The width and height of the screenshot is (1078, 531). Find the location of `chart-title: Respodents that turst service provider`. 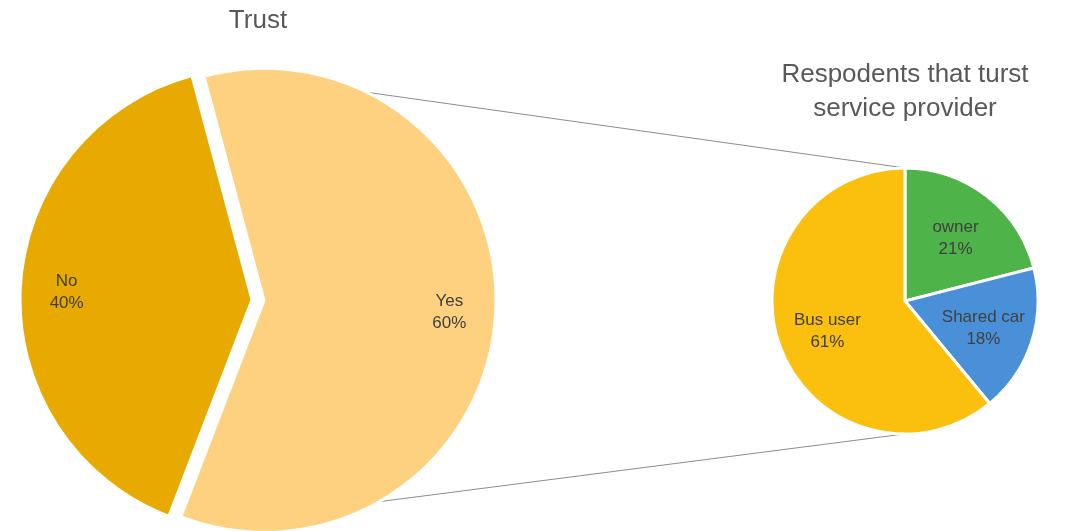

chart-title: Respodents that turst service provider is located at coordinates (905, 90).